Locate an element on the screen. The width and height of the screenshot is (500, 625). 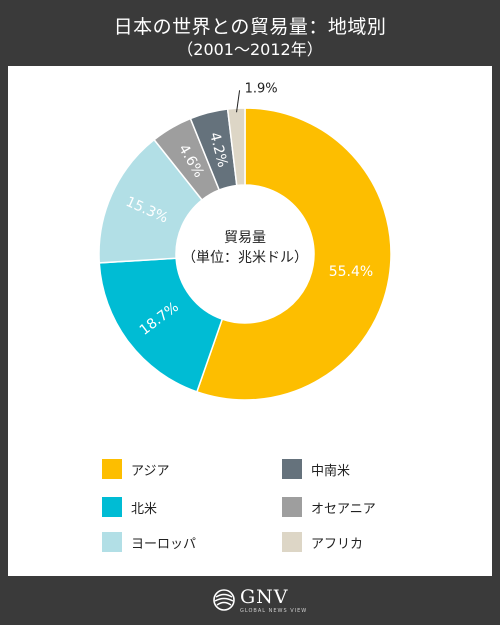
legend-item-north-america: 北米 is located at coordinates (129, 507).